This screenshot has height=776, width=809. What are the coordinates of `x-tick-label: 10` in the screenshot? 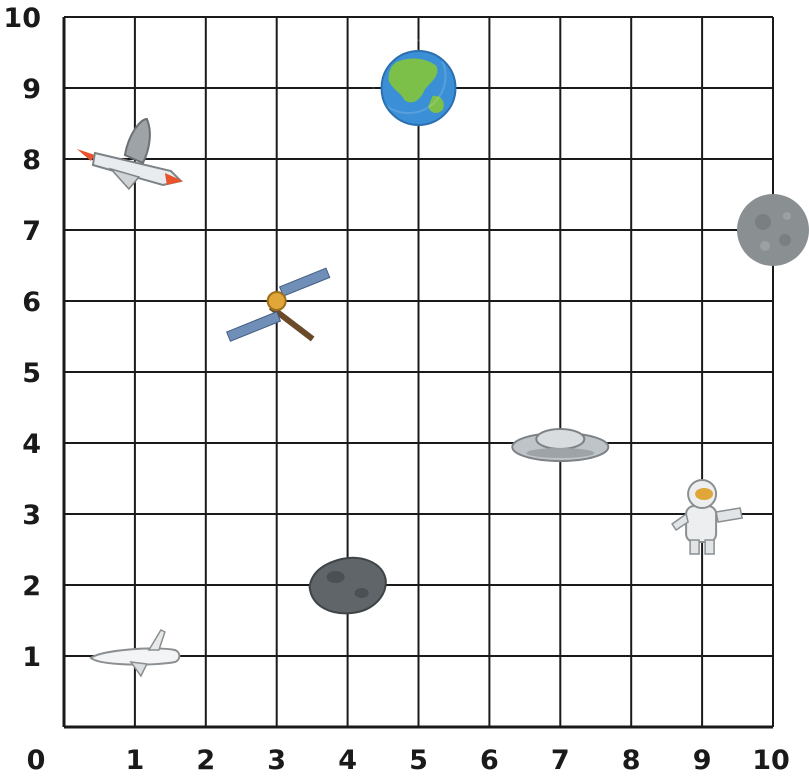 It's located at (771, 760).